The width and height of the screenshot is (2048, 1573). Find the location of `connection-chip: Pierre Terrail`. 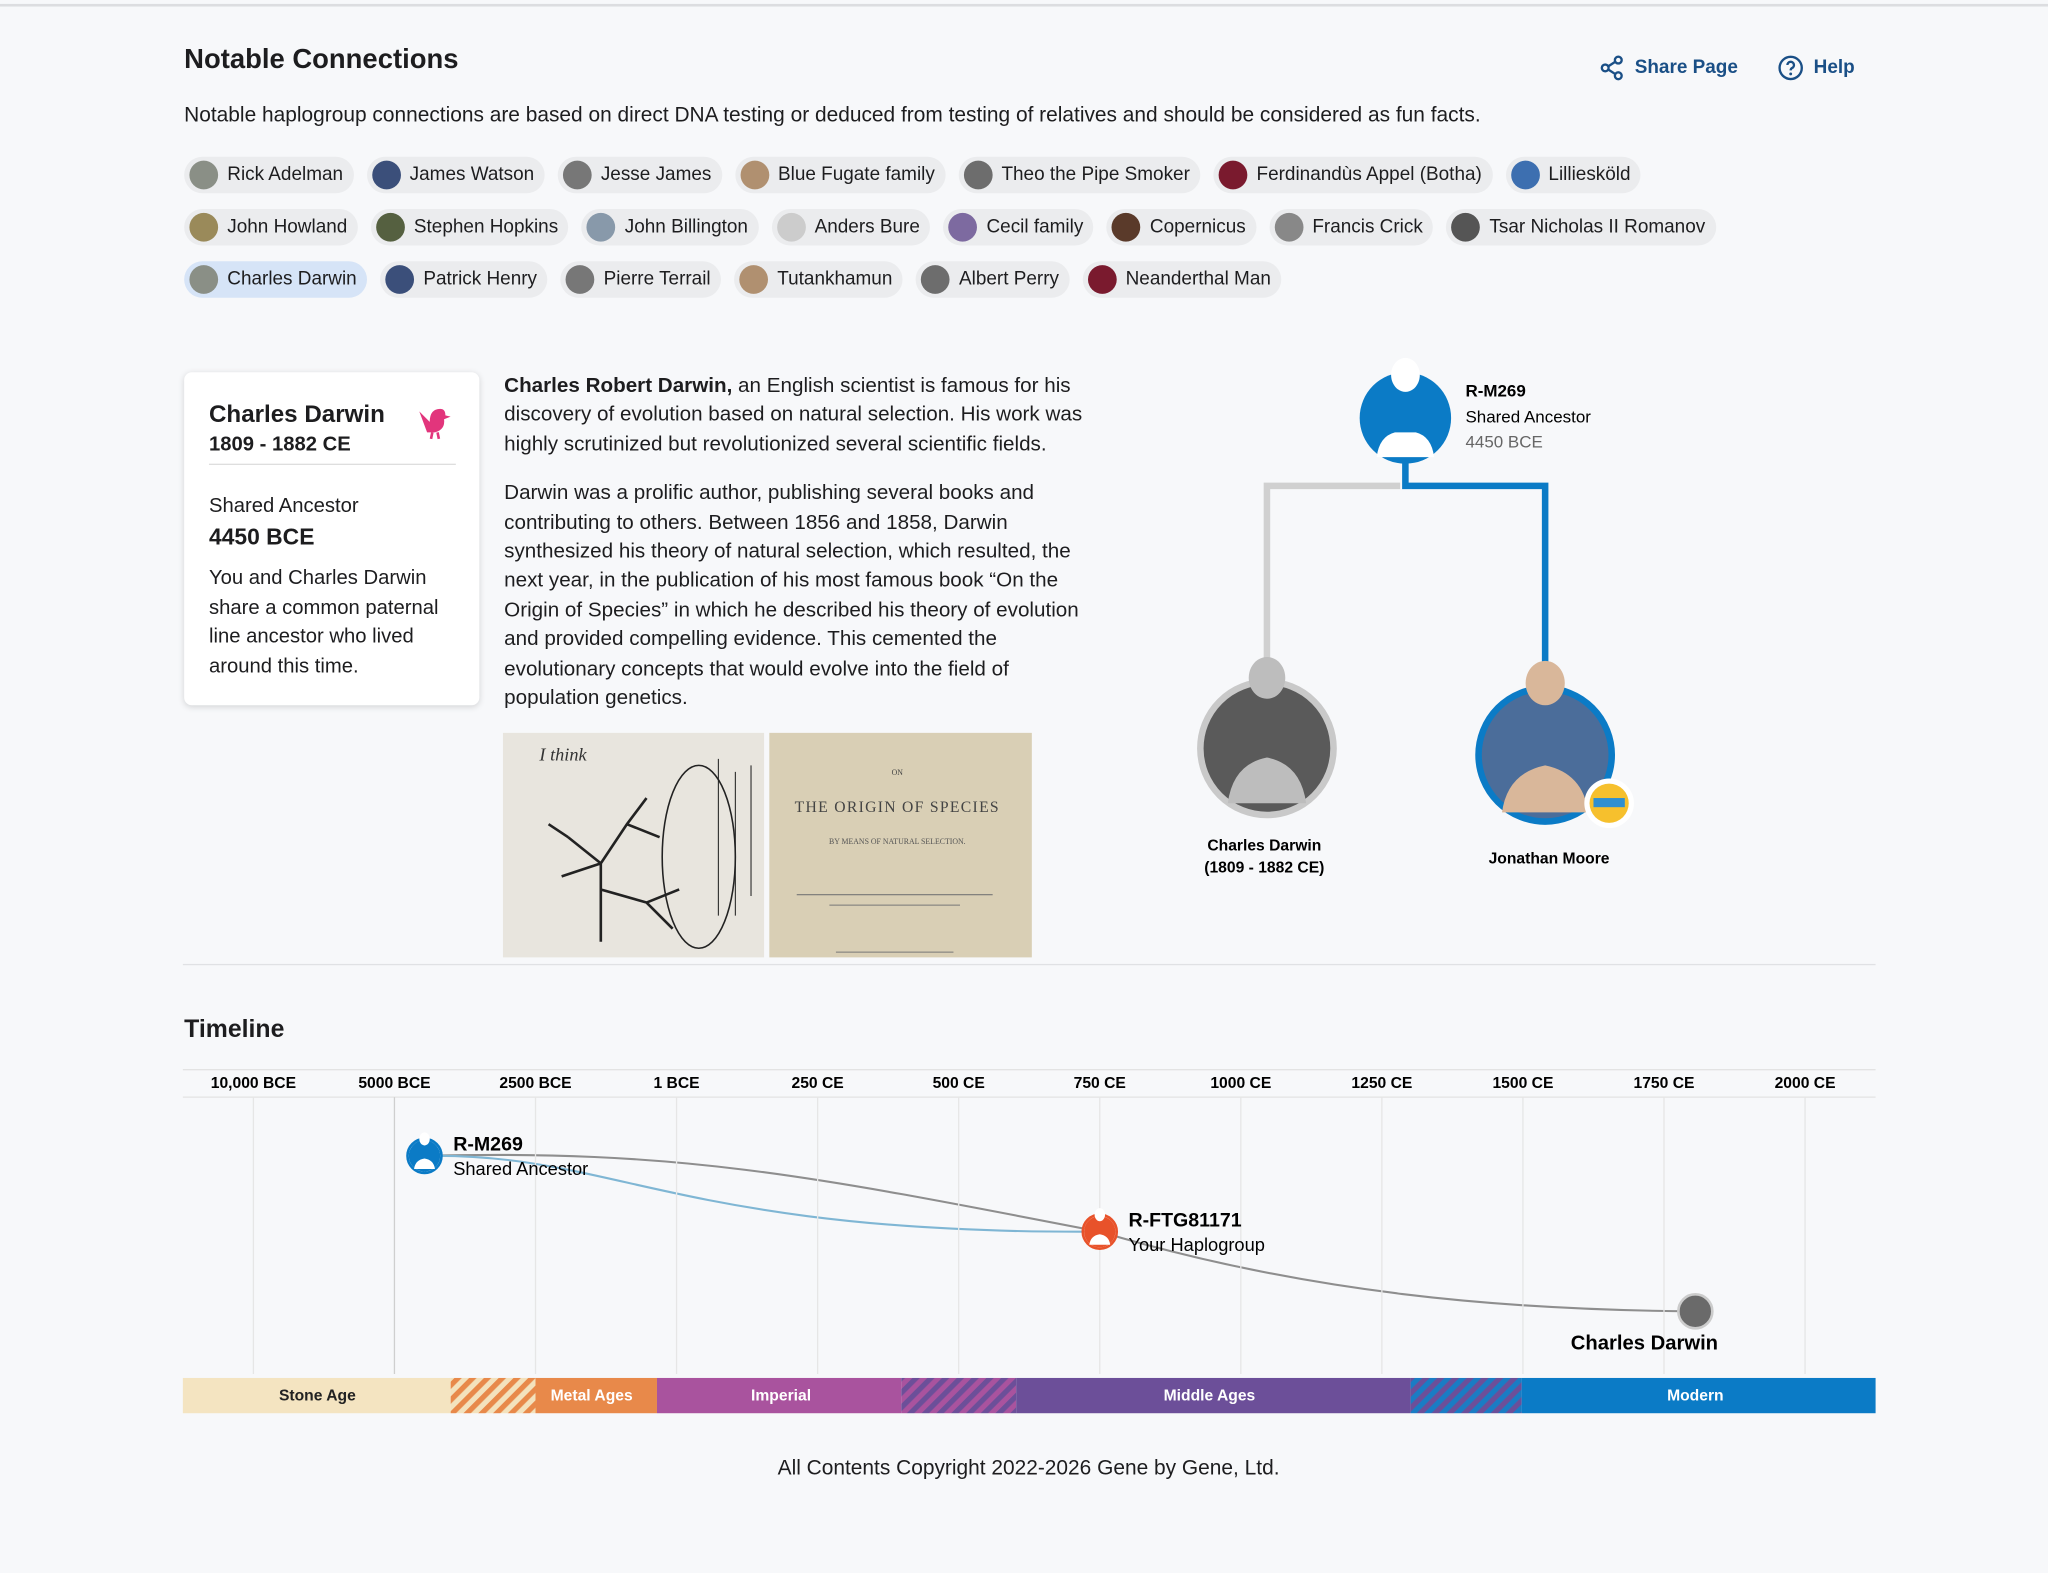

connection-chip: Pierre Terrail is located at coordinates (641, 279).